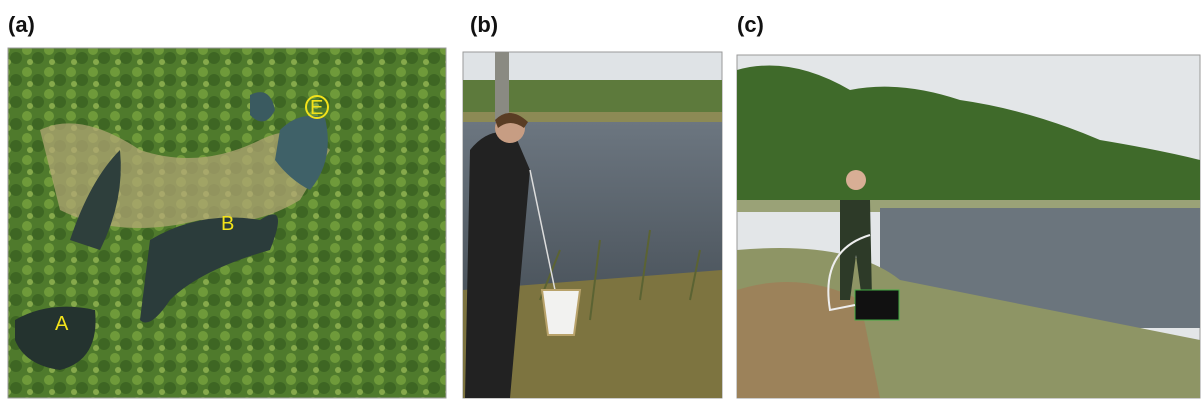 This screenshot has width=1201, height=401. I want to click on panel-label: (c), so click(750, 24).